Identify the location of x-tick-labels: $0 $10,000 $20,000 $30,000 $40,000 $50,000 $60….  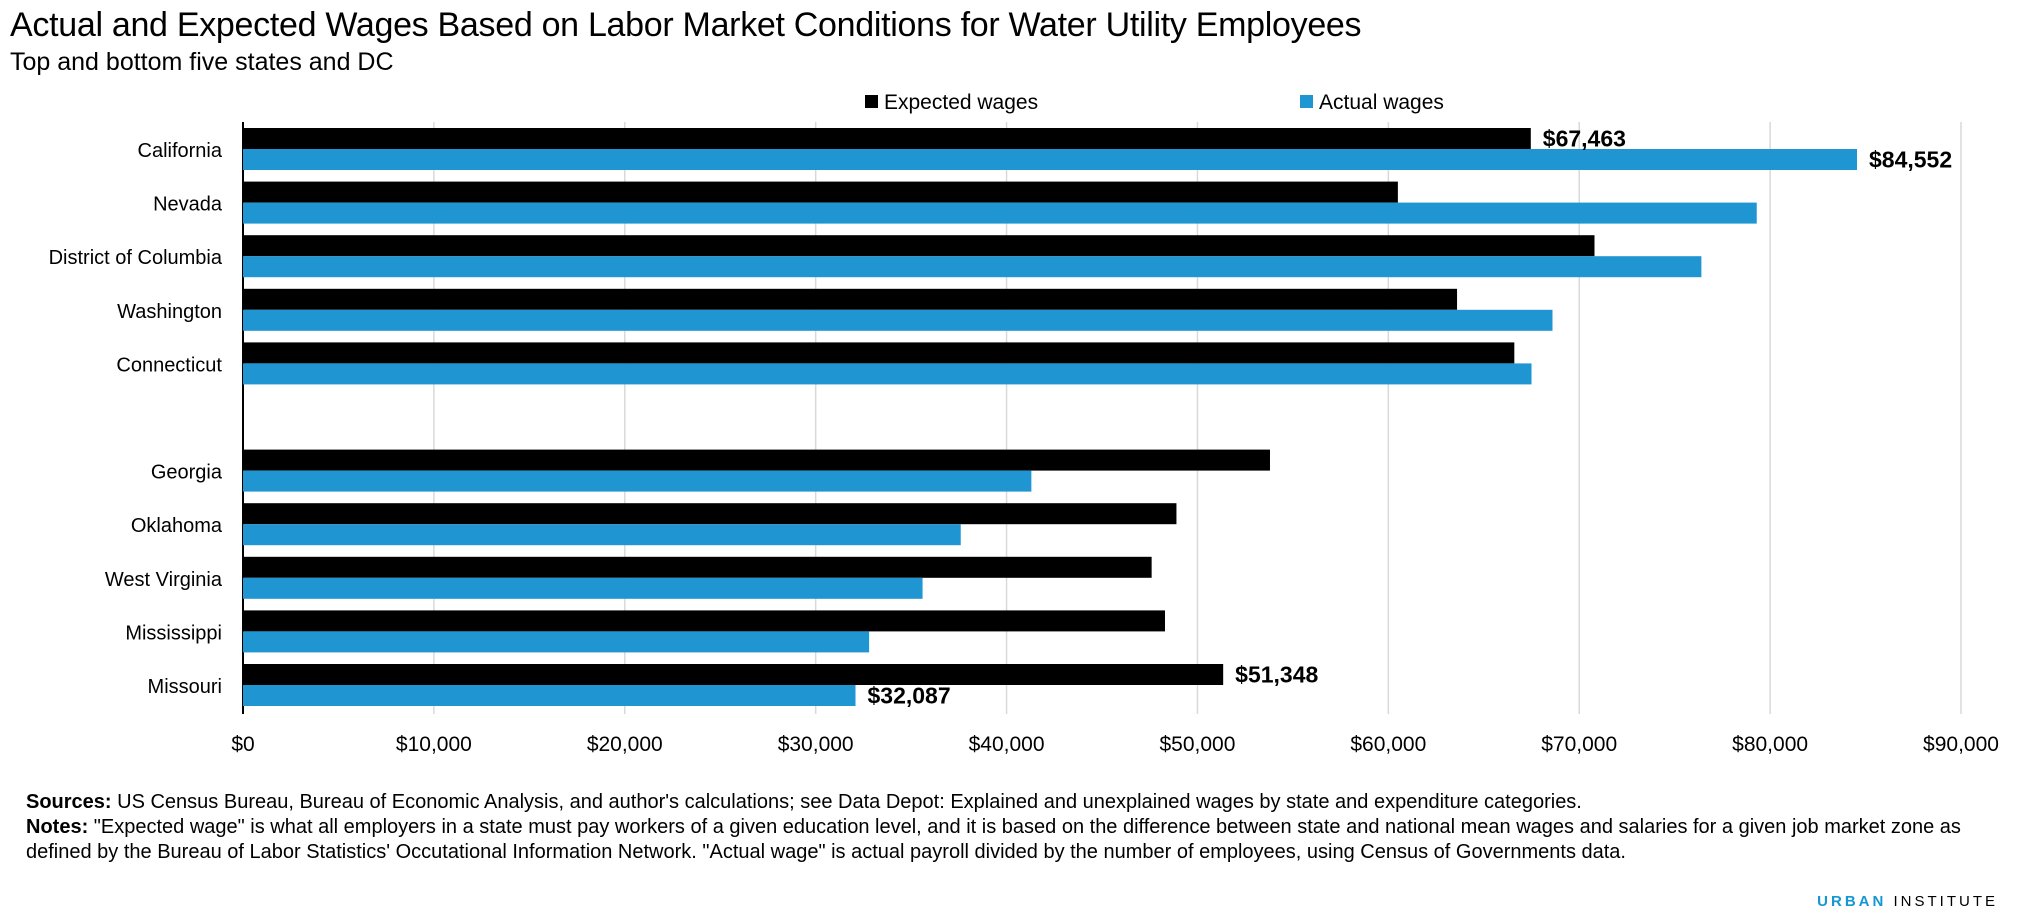
(1115, 744).